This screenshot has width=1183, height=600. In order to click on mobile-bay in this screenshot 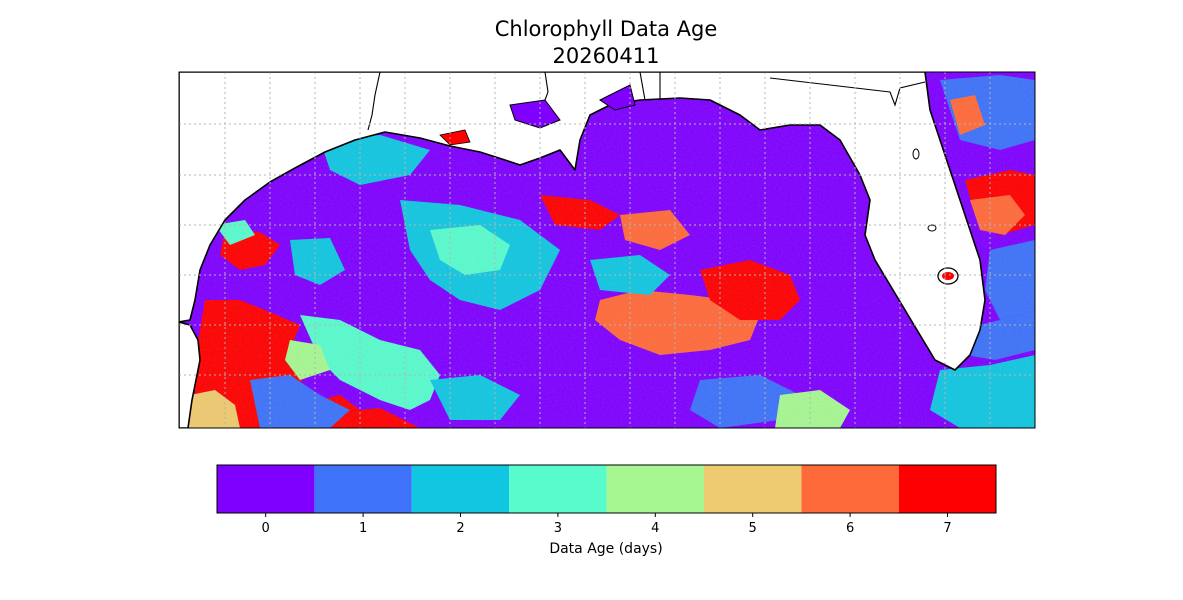, I will do `click(617, 97)`.